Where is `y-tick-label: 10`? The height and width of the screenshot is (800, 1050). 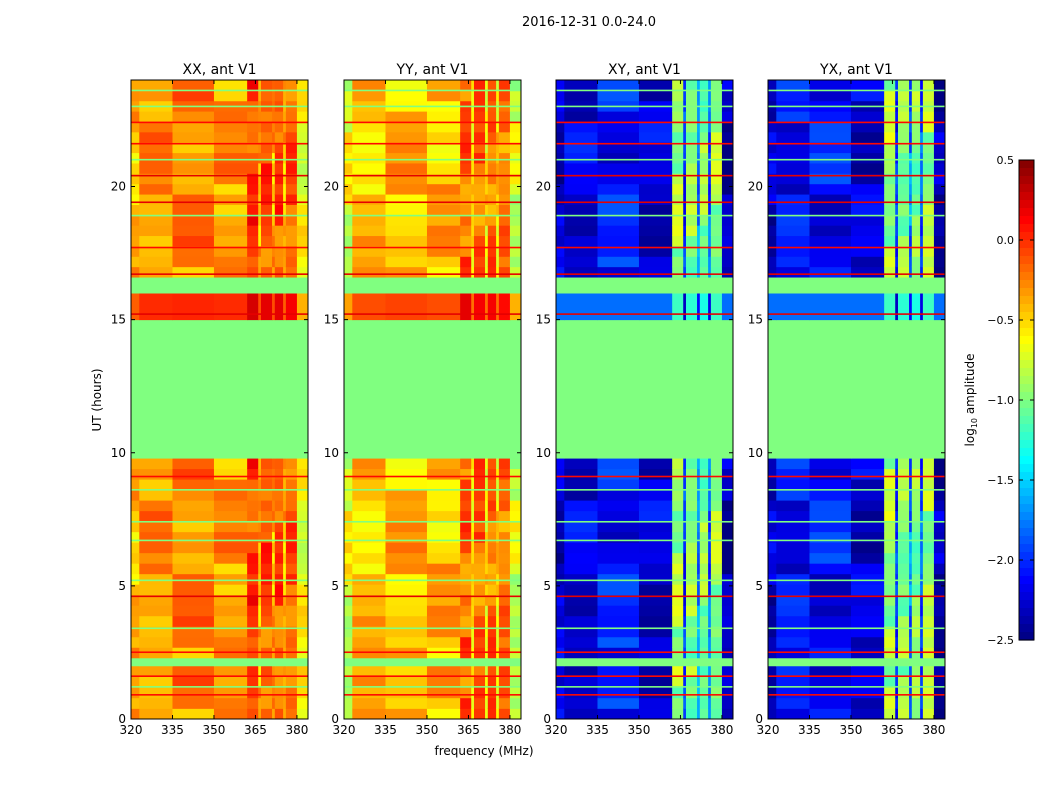
y-tick-label: 10 is located at coordinates (118, 453).